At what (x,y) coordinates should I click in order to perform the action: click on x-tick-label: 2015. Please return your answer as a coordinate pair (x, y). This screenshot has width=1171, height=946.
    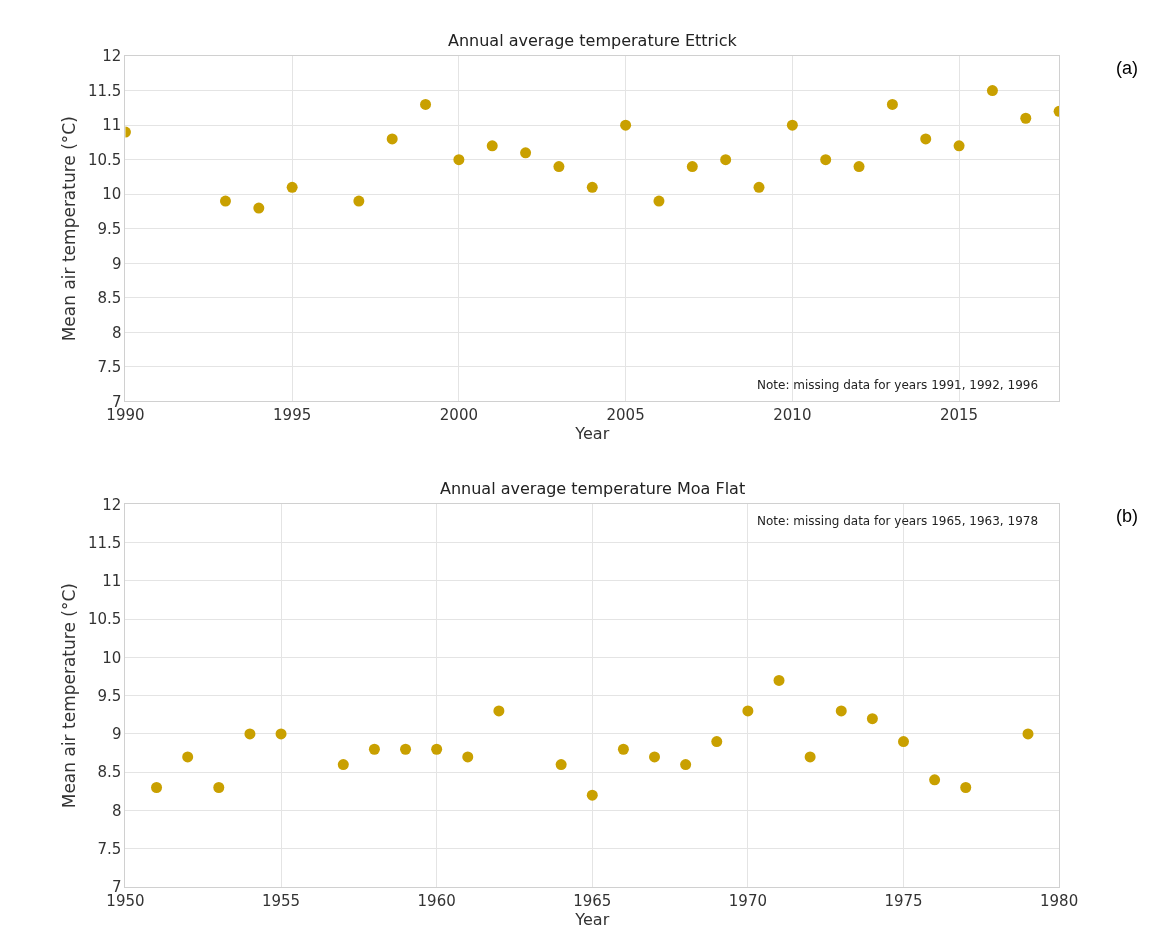
    Looking at the image, I should click on (959, 415).